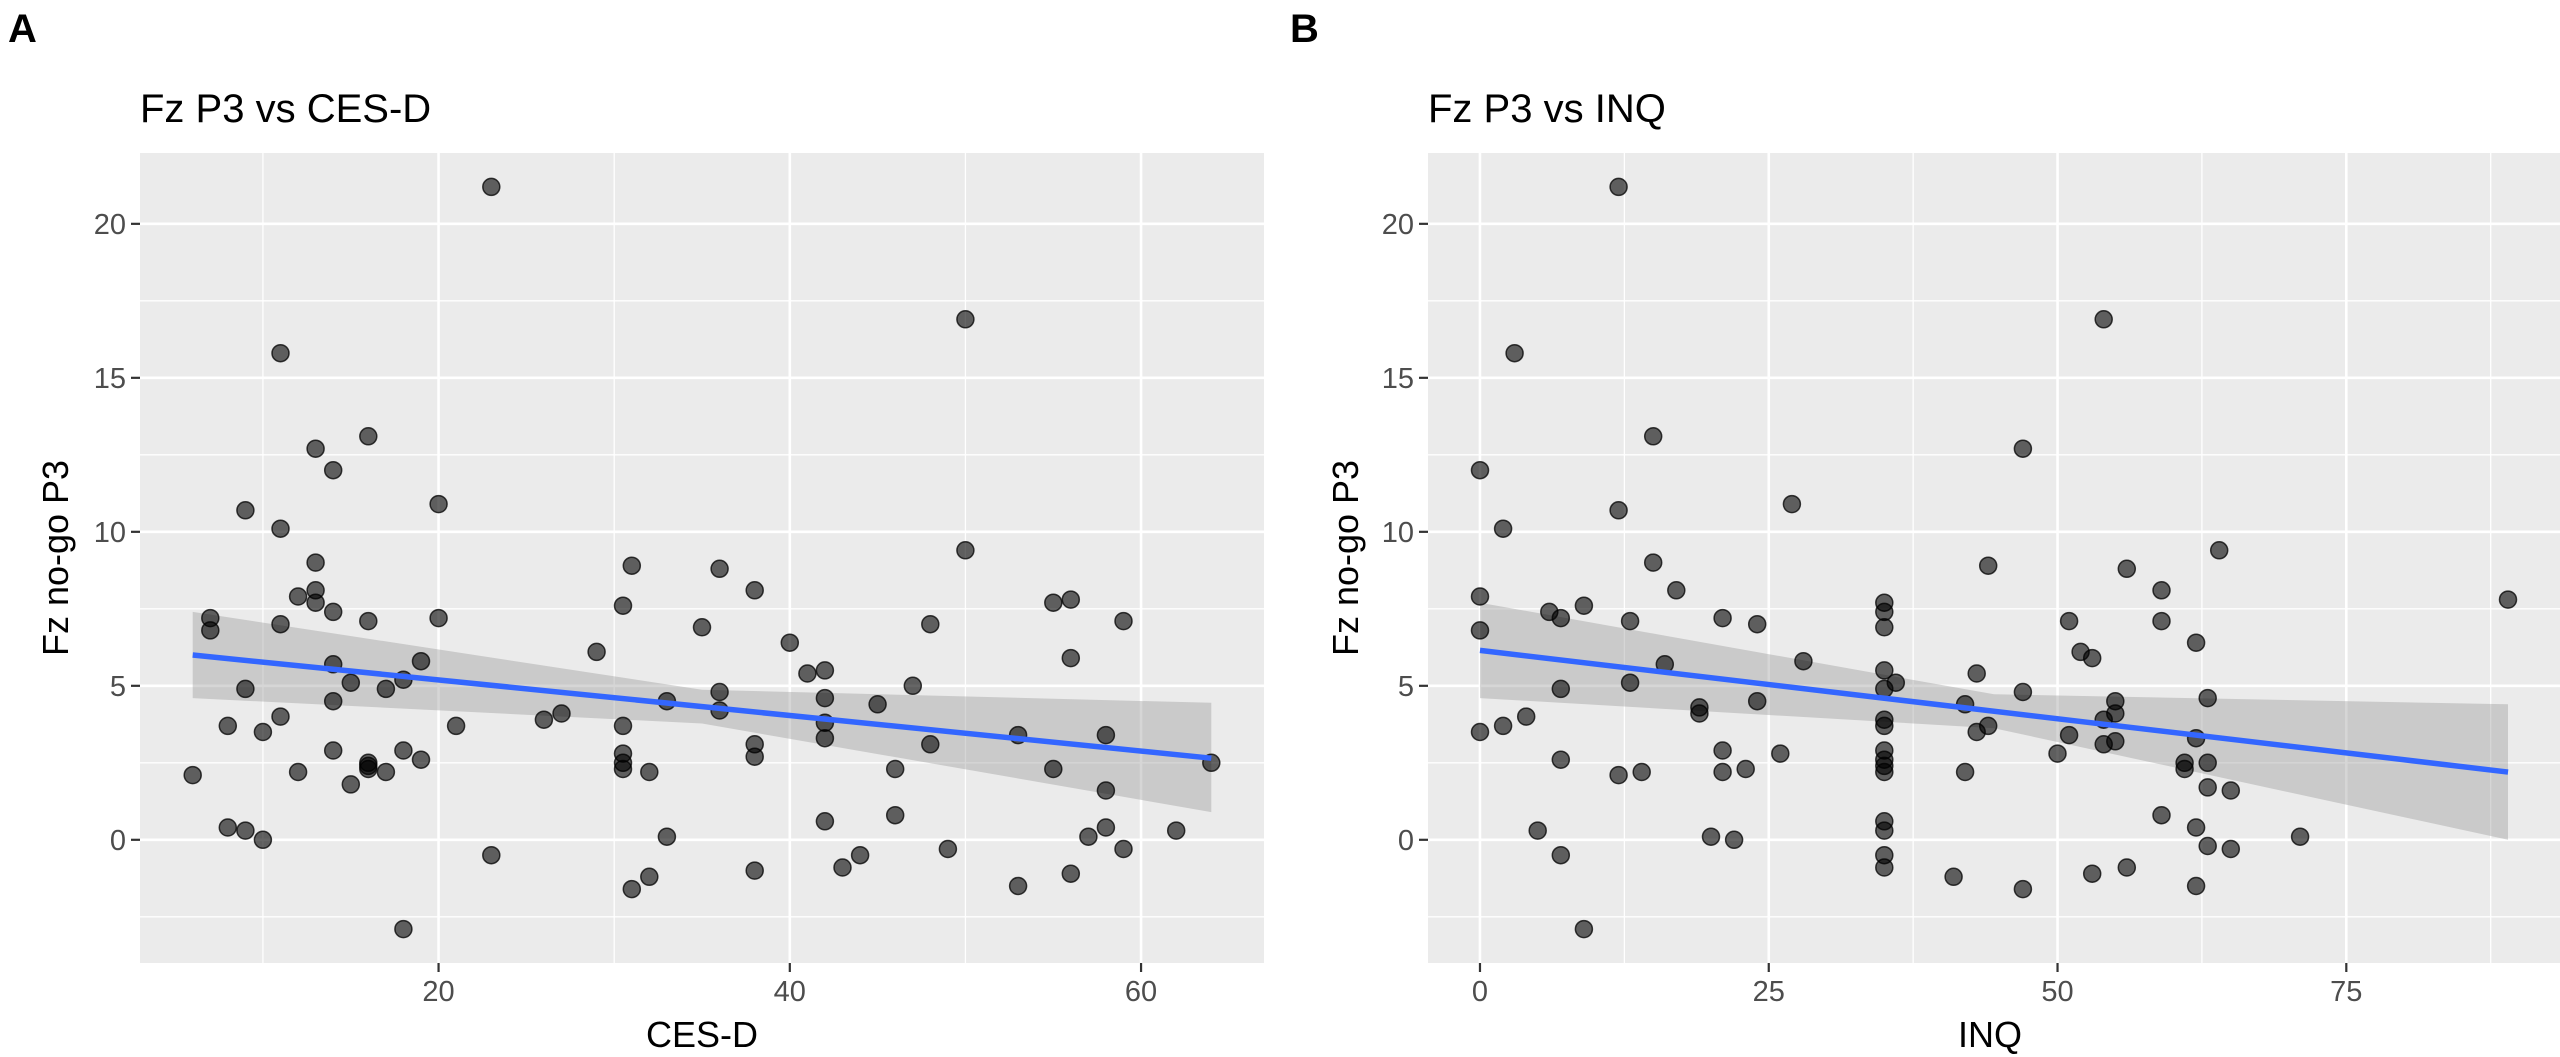 The image size is (2560, 1057). Describe the element at coordinates (285, 109) in the screenshot. I see `chart-title: Fz P3 vs CES-D` at that location.